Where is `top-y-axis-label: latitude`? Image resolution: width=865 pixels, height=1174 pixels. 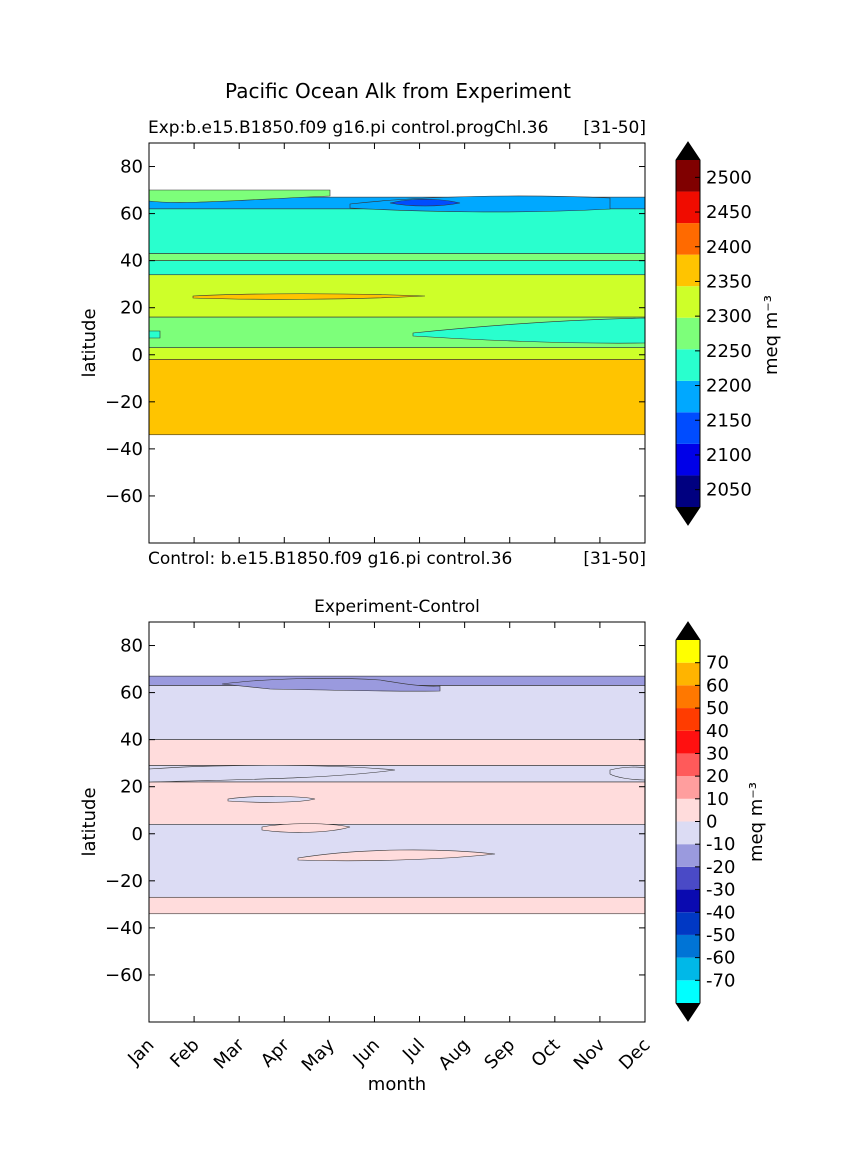
top-y-axis-label: latitude is located at coordinates (89, 342).